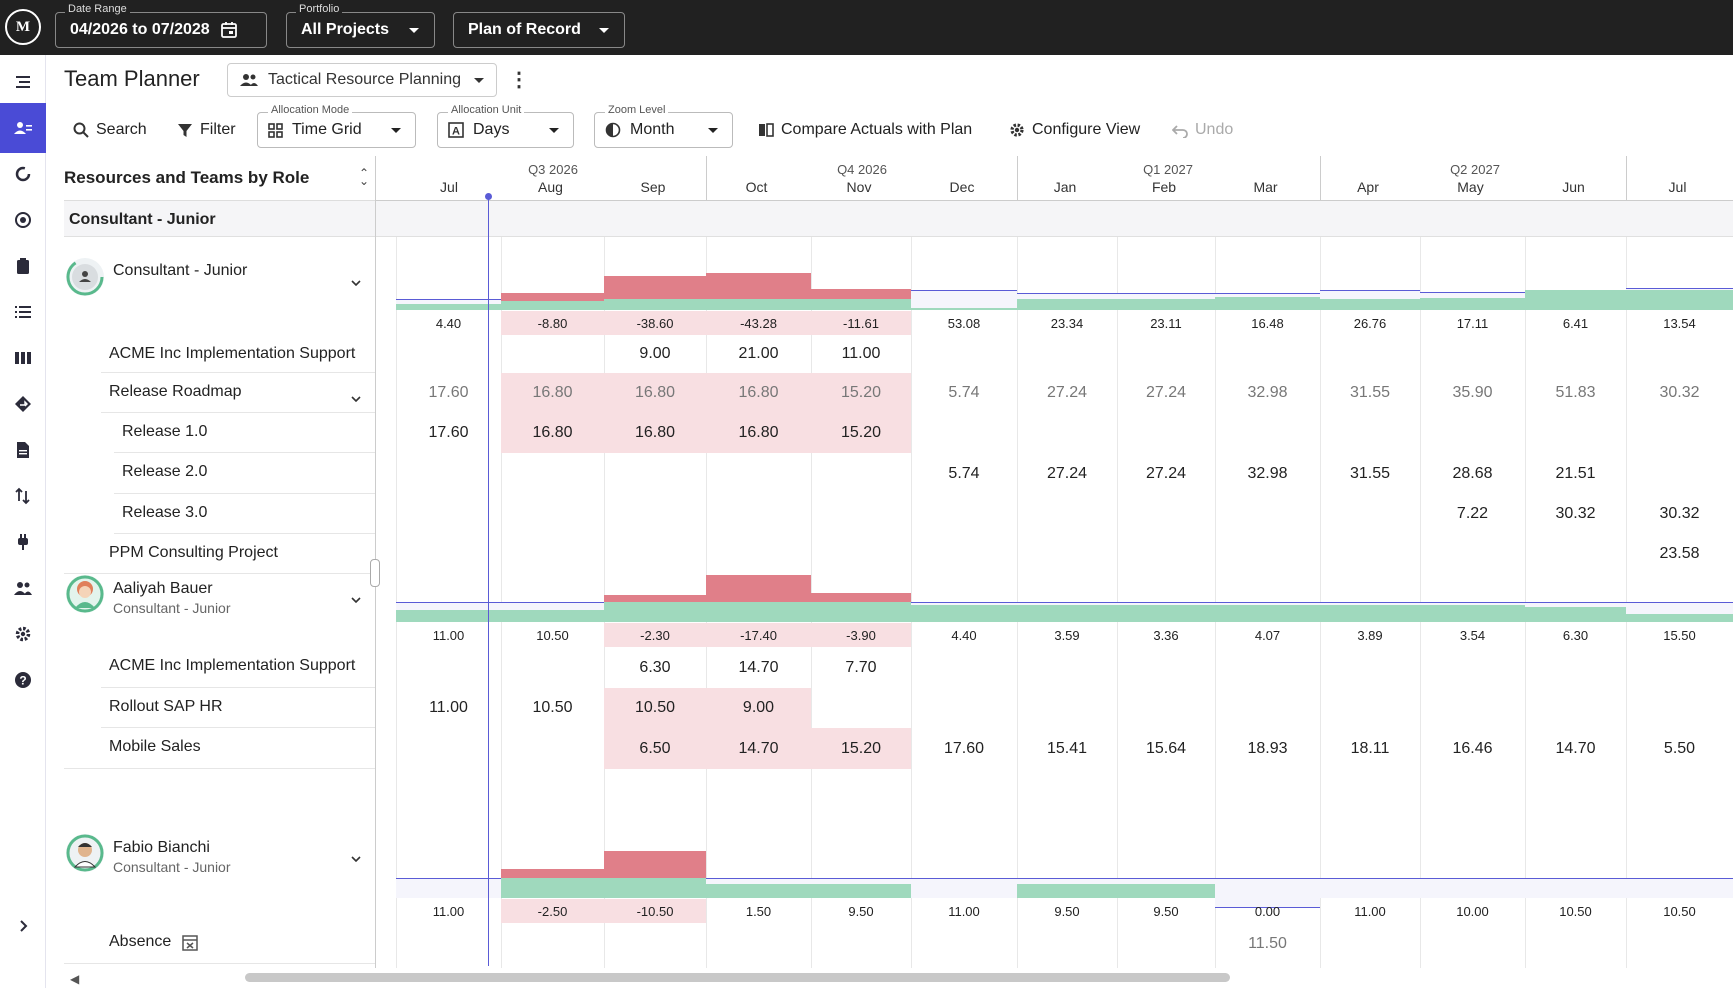  What do you see at coordinates (23, 174) in the screenshot?
I see `sidebar-item-refresh` at bounding box center [23, 174].